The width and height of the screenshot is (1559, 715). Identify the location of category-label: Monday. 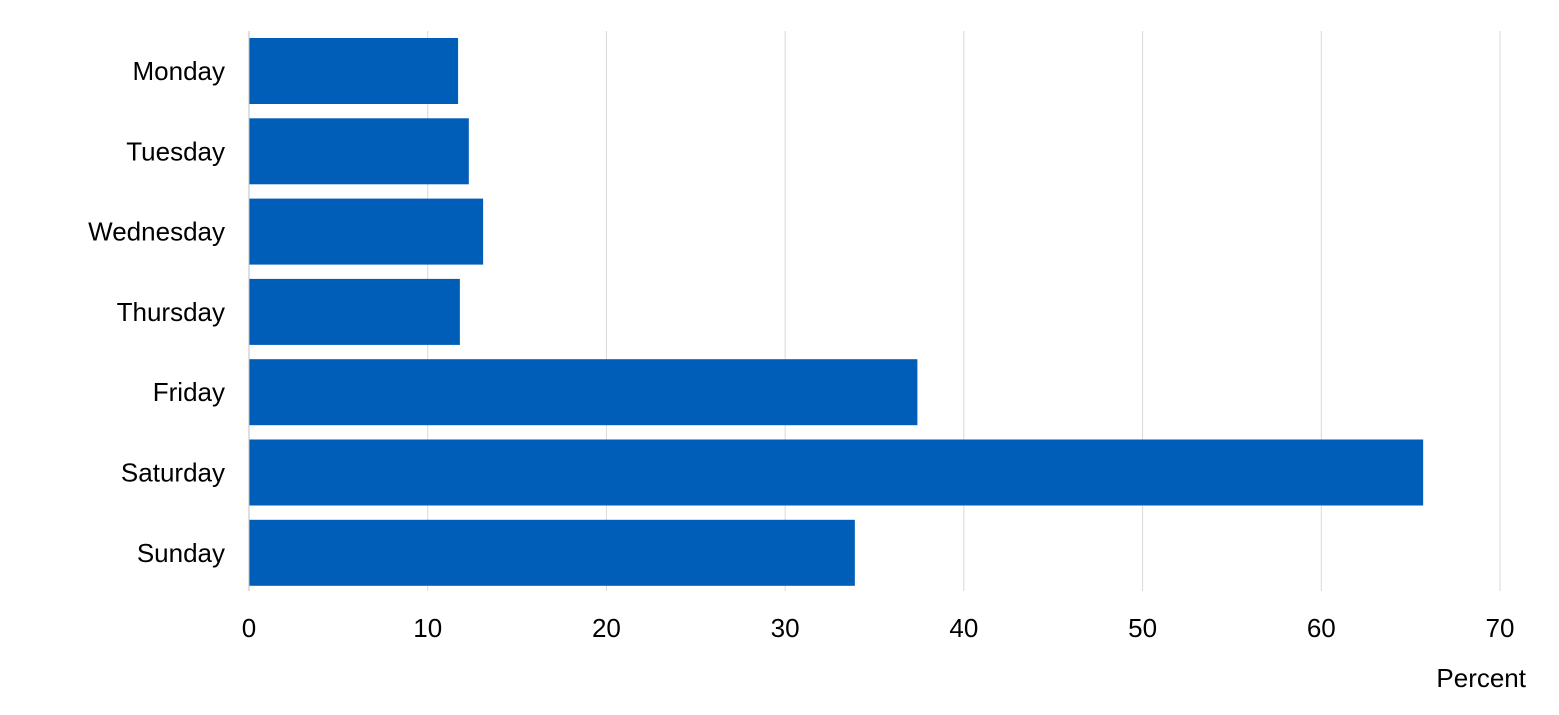
(179, 71).